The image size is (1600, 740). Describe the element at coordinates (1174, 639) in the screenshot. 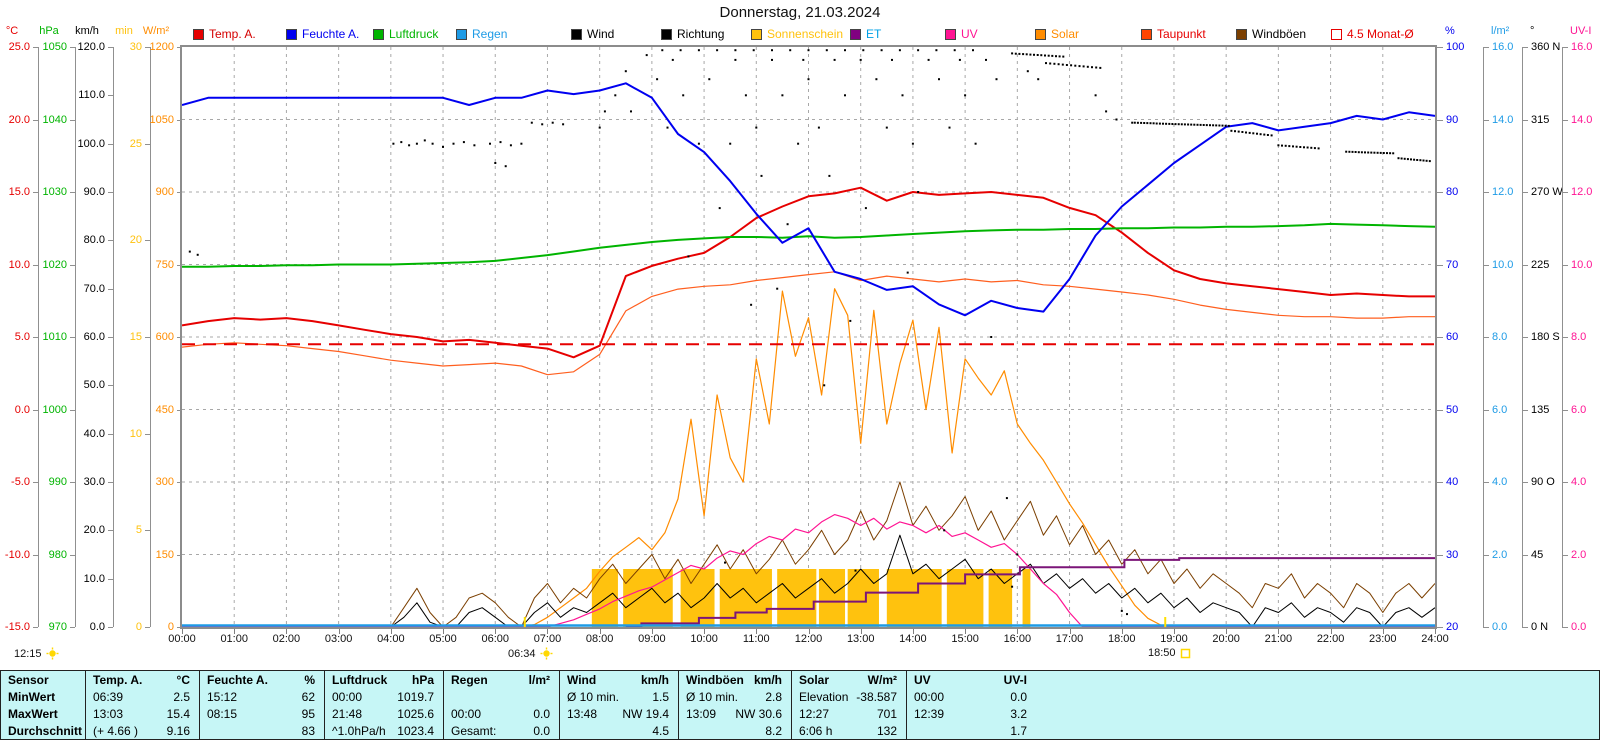

I see `time-label: 19:00` at that location.